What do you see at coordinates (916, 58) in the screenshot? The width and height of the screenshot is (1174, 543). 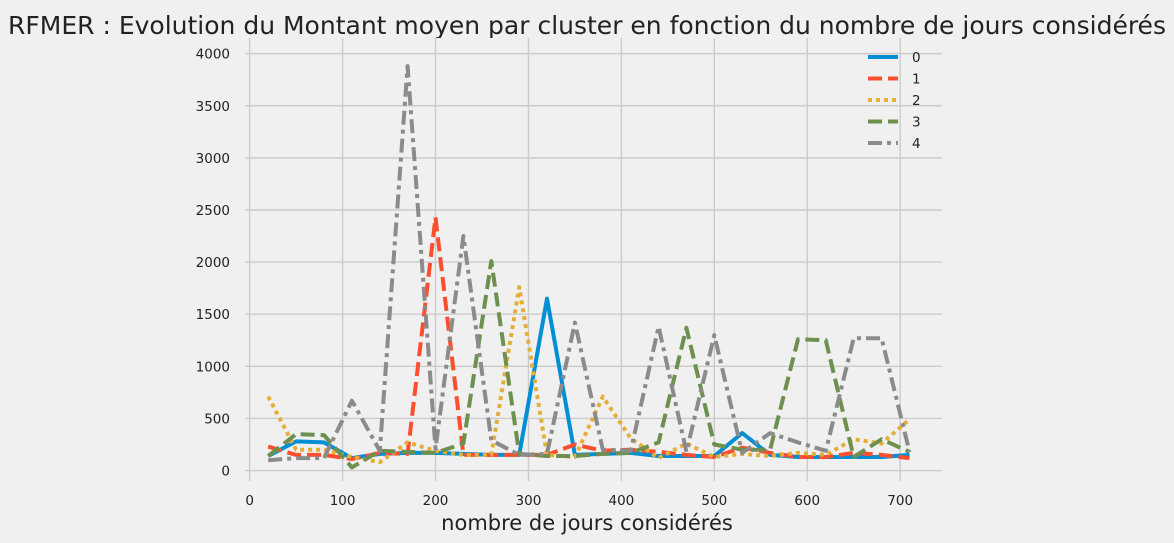 I see `legend-label-0: 0` at bounding box center [916, 58].